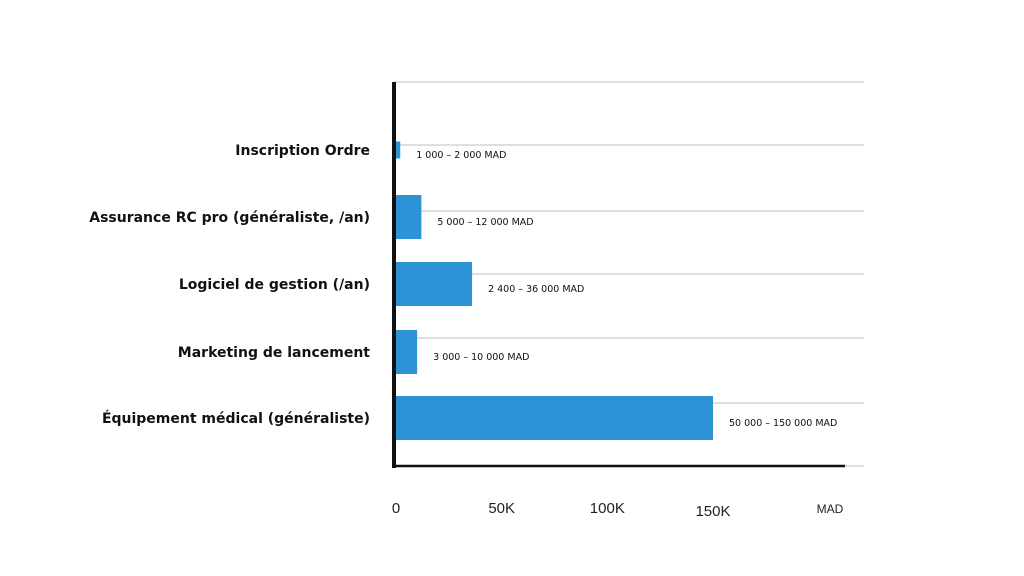 Image resolution: width=1024 pixels, height=576 pixels. What do you see at coordinates (607, 508) in the screenshot?
I see `x-tick-label: 100K` at bounding box center [607, 508].